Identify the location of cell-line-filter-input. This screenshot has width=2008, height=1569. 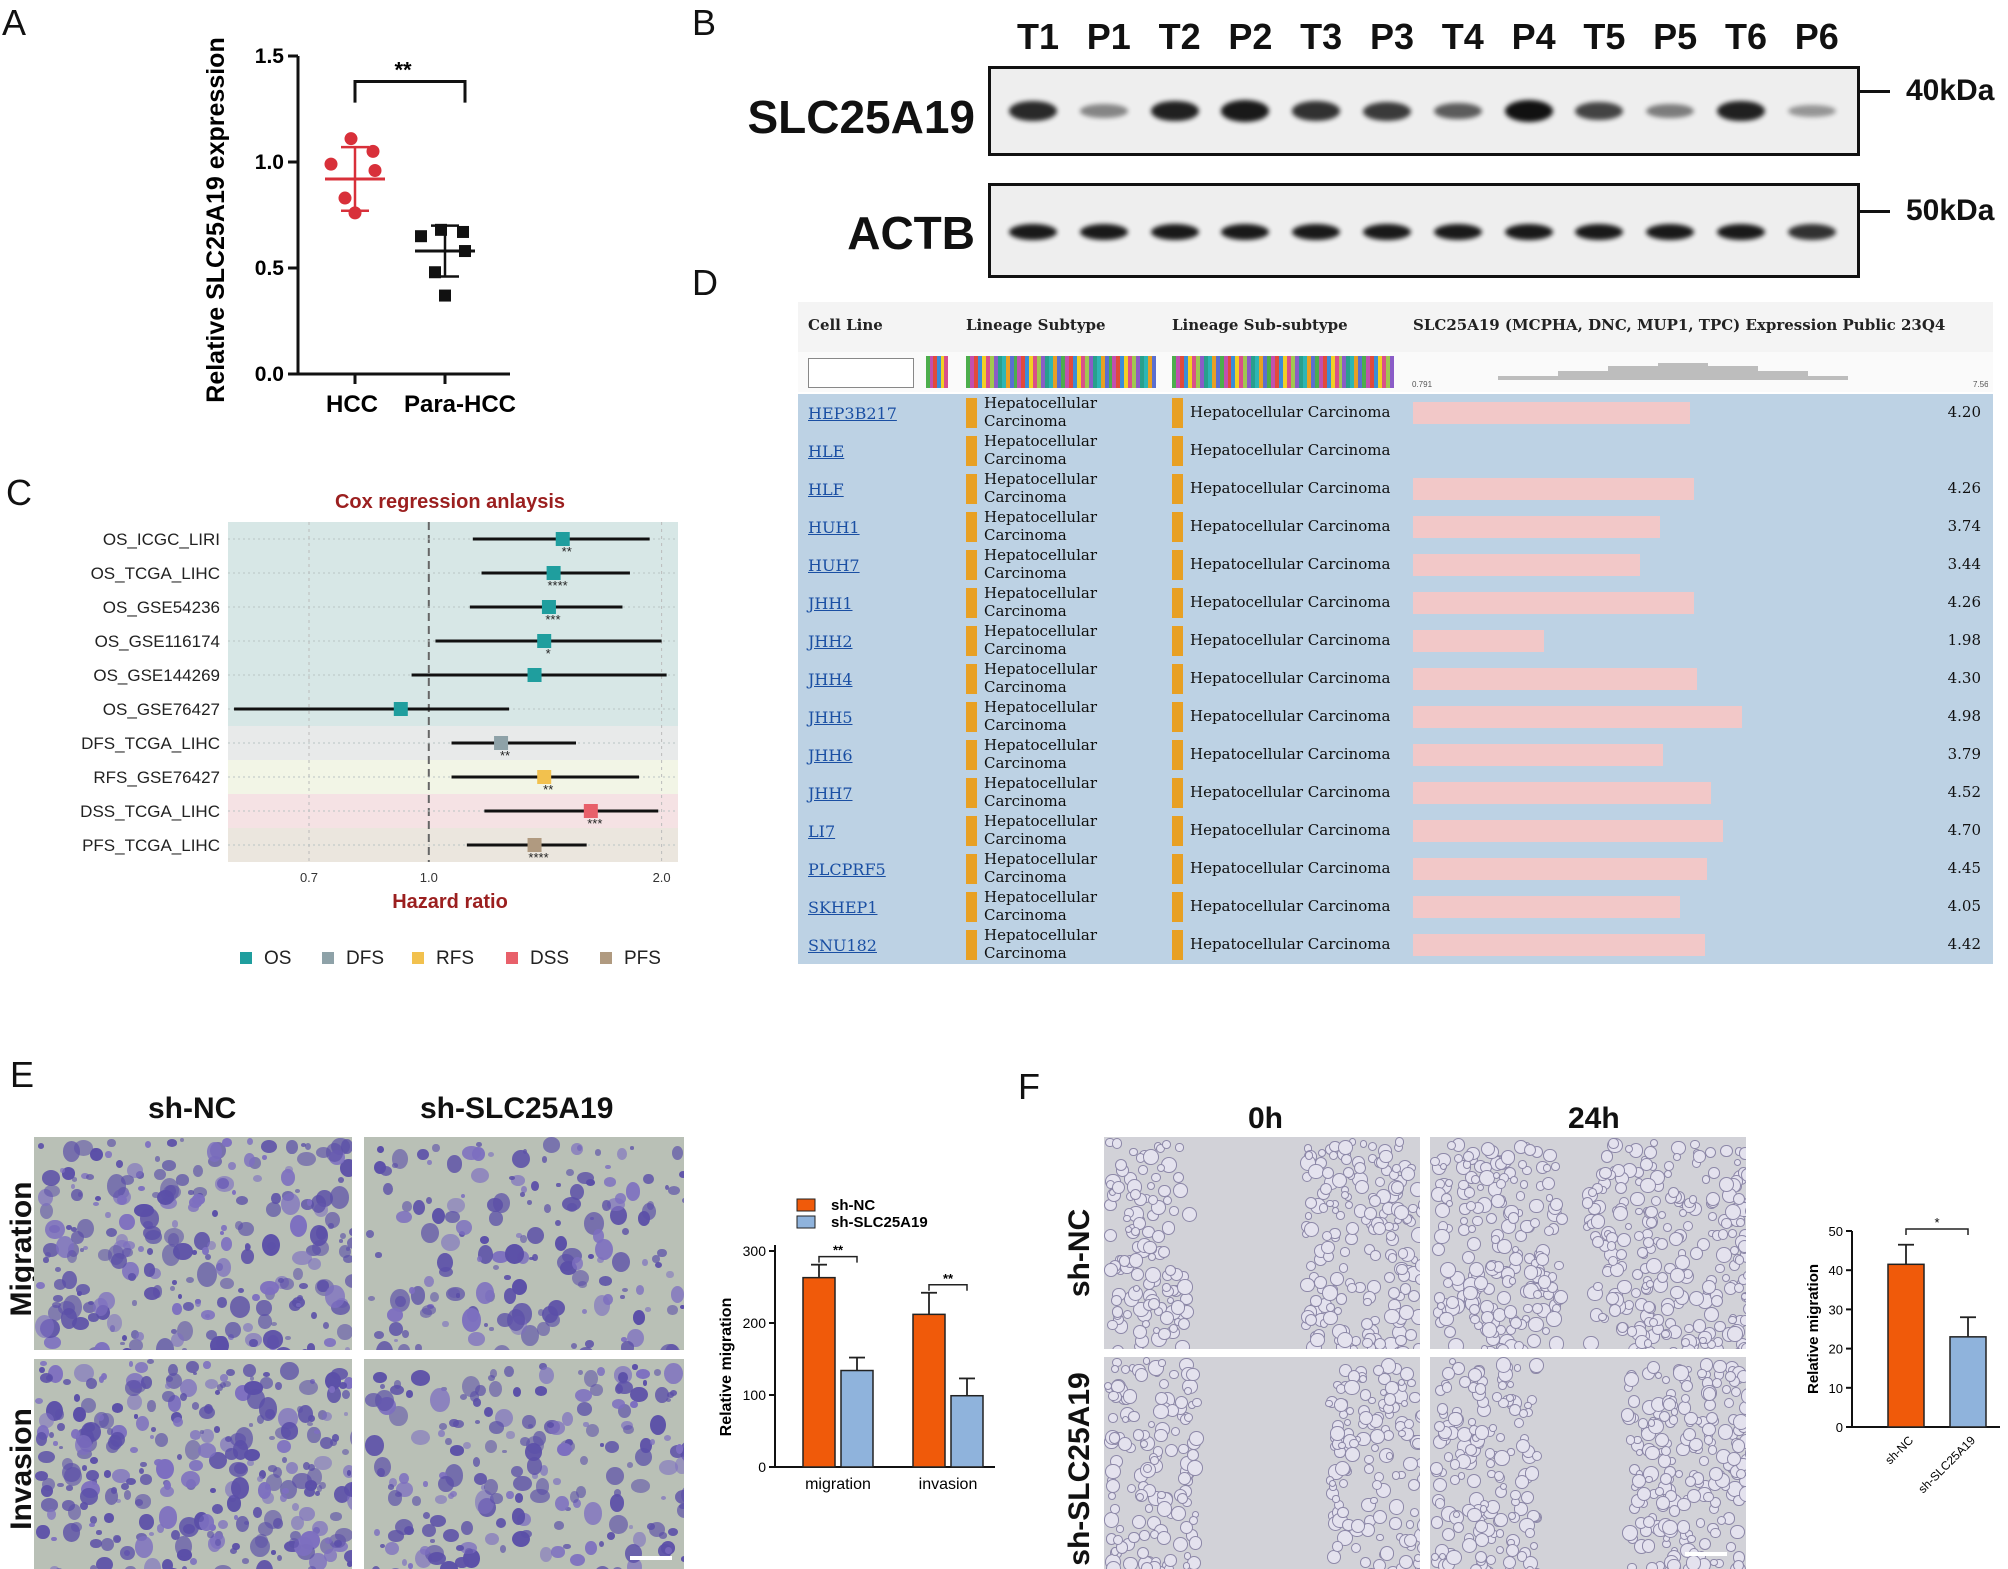
(861, 373).